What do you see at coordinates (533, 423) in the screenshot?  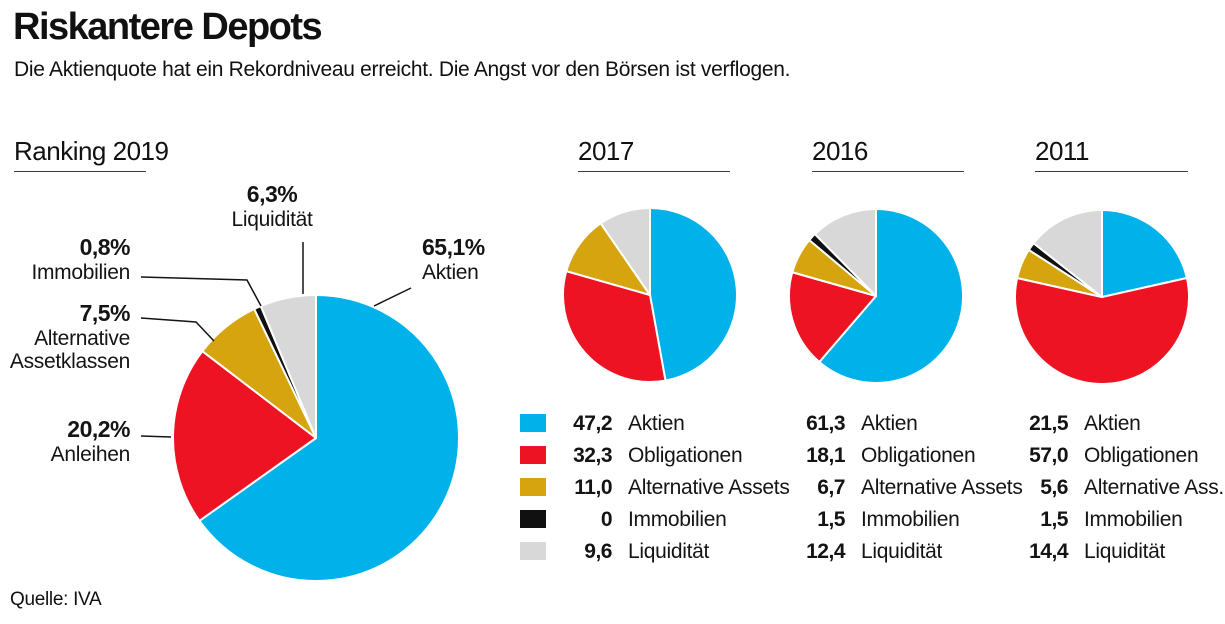 I see `aktien-legend-swatch` at bounding box center [533, 423].